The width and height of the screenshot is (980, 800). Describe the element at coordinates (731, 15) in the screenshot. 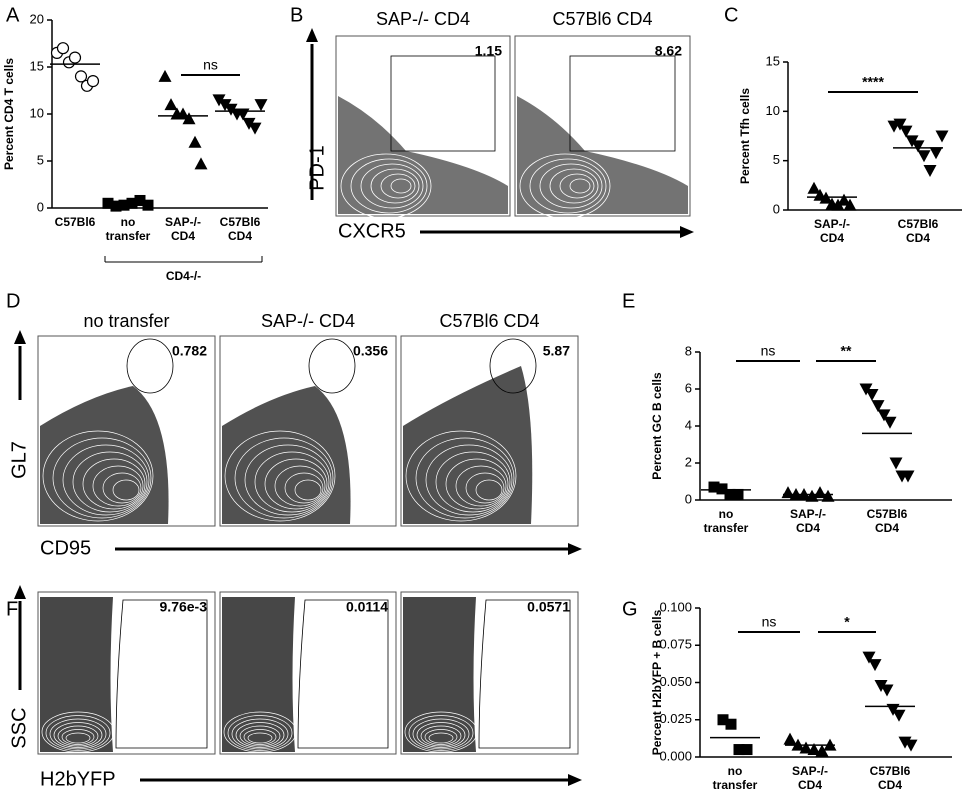

I see `panel-label: C` at that location.